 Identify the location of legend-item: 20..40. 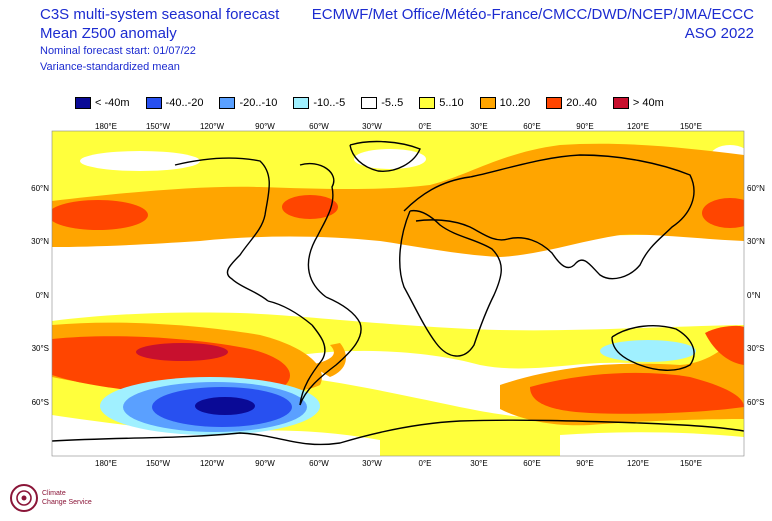
(571, 103).